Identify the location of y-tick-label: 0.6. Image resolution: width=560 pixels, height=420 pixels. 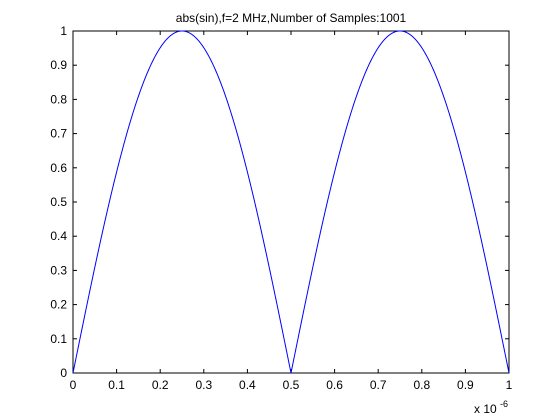
(58, 168).